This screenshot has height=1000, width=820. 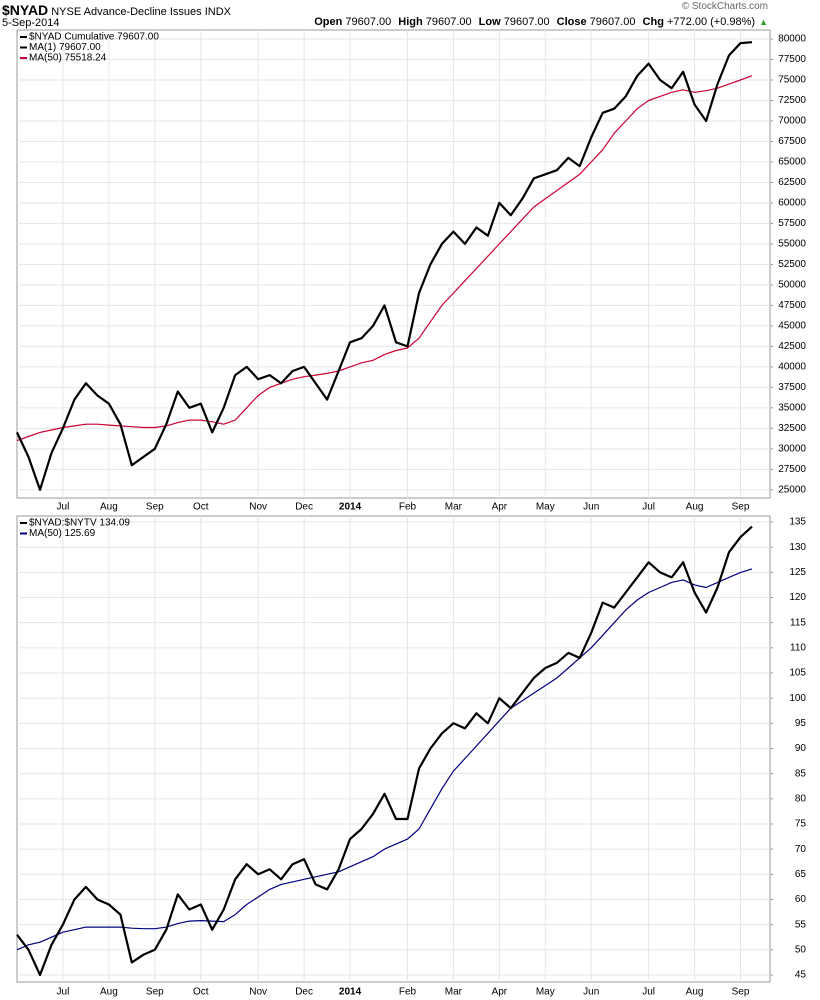 I want to click on y-tick-label: 32500, so click(x=792, y=428).